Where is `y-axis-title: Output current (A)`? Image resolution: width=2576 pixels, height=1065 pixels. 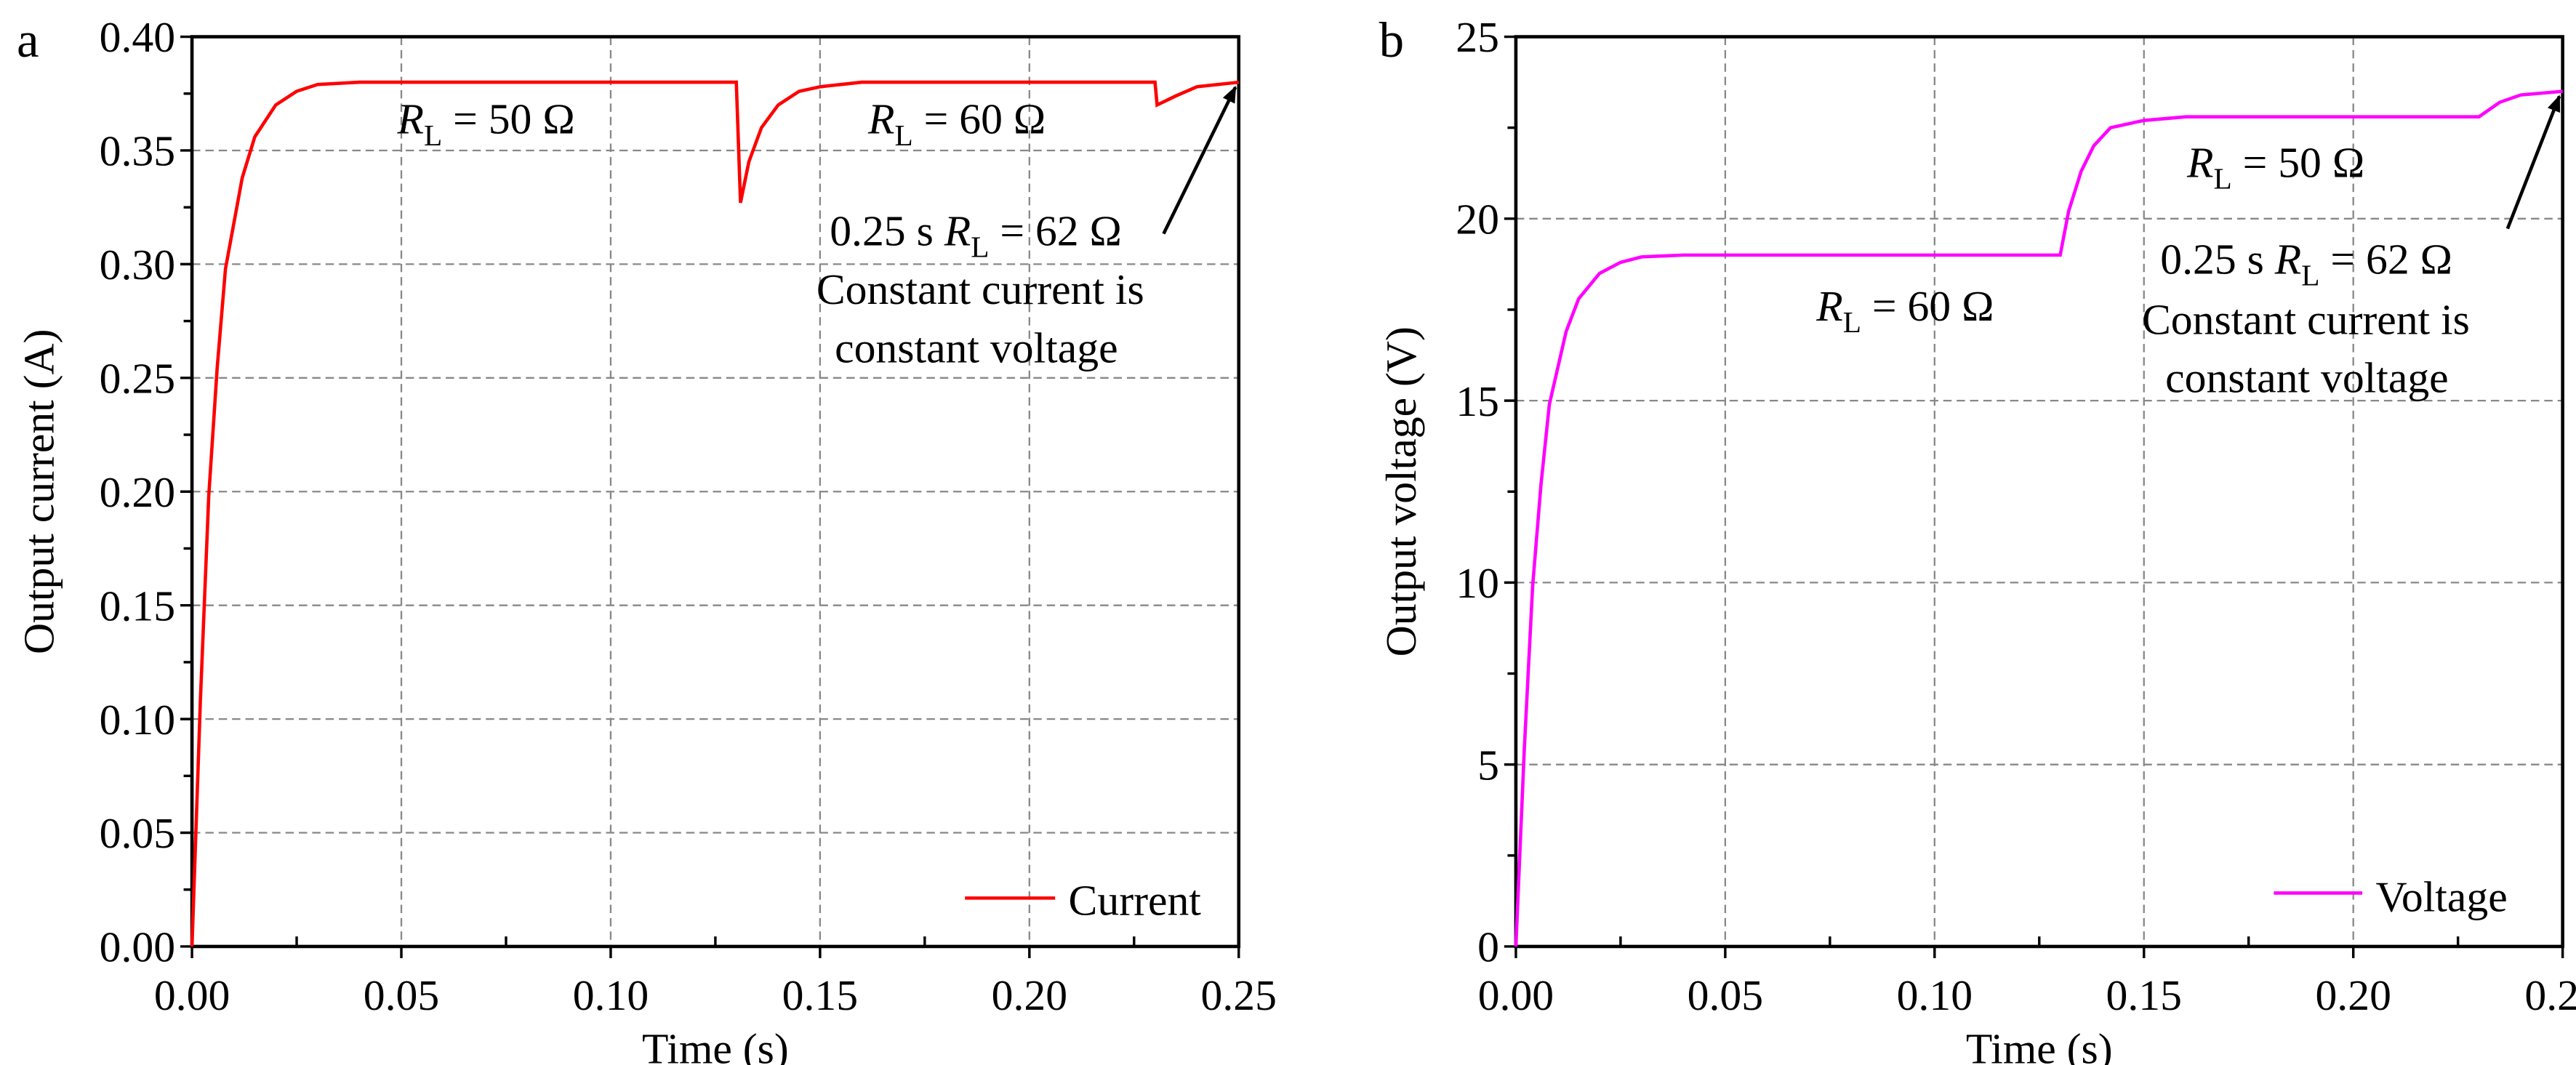
y-axis-title: Output current (A) is located at coordinates (39, 492).